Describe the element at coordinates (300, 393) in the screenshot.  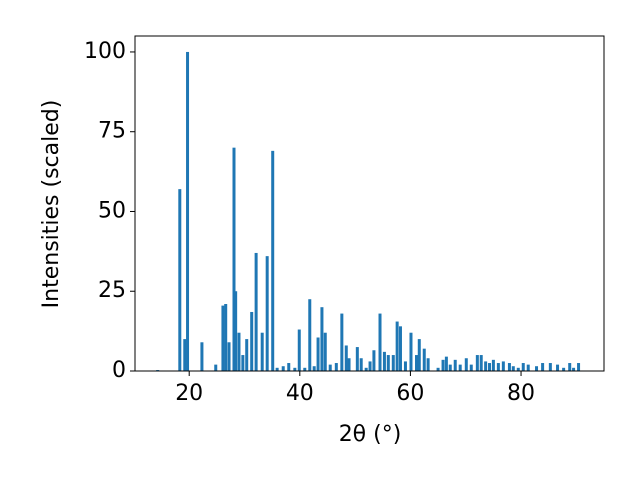
I see `x-tick-label: 40` at that location.